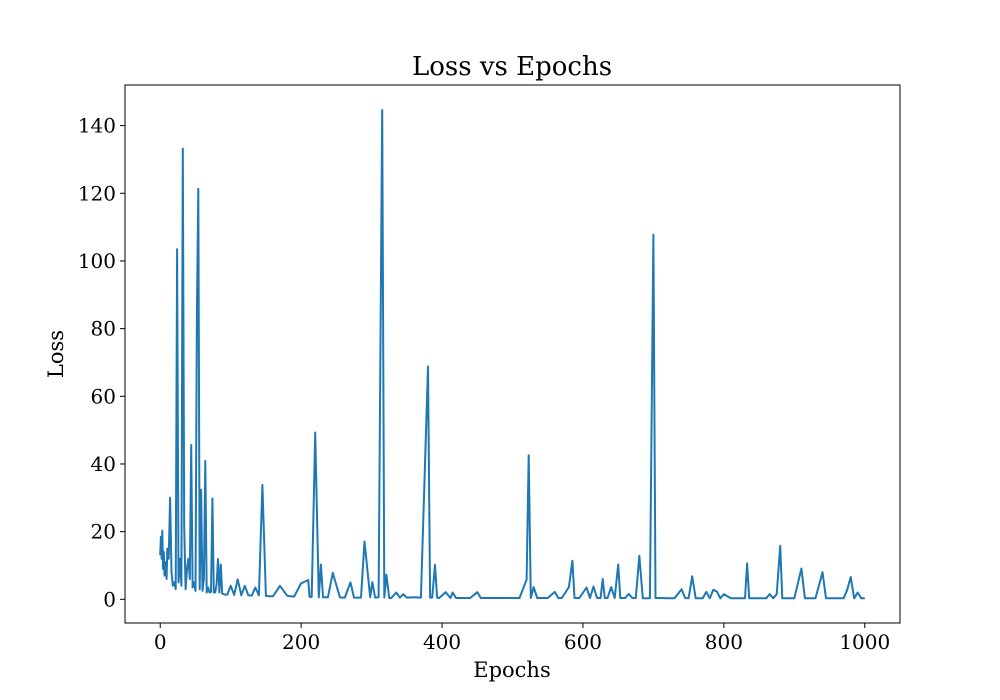 The height and width of the screenshot is (700, 1000). Describe the element at coordinates (301, 642) in the screenshot. I see `x-tick-label: 200` at that location.